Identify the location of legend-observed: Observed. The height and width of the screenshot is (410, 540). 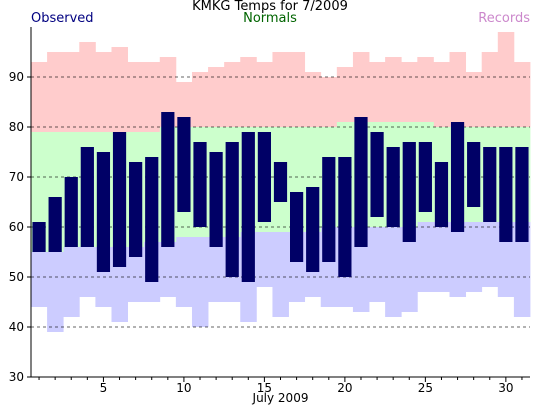
(62, 18).